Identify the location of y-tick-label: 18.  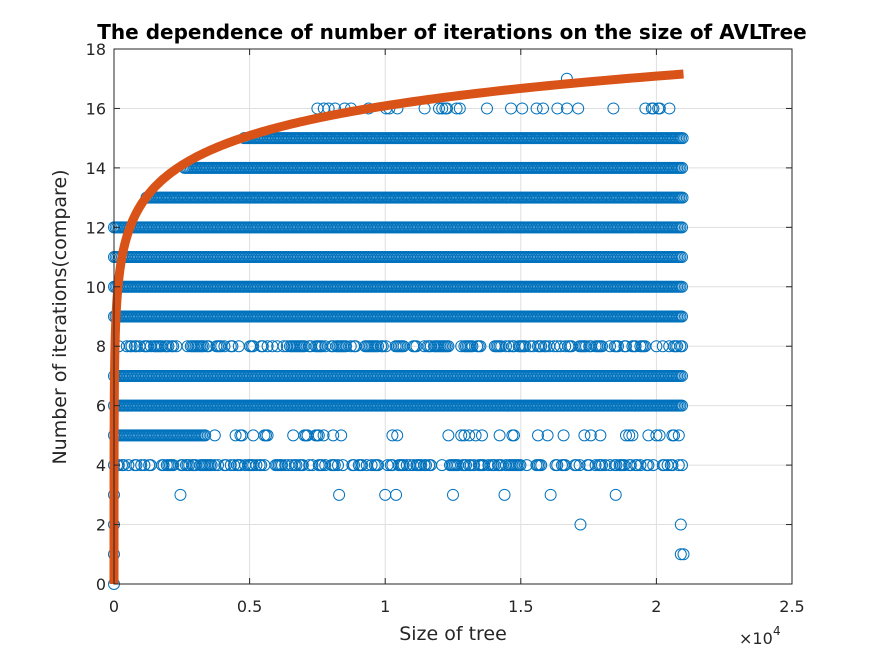
(96, 49).